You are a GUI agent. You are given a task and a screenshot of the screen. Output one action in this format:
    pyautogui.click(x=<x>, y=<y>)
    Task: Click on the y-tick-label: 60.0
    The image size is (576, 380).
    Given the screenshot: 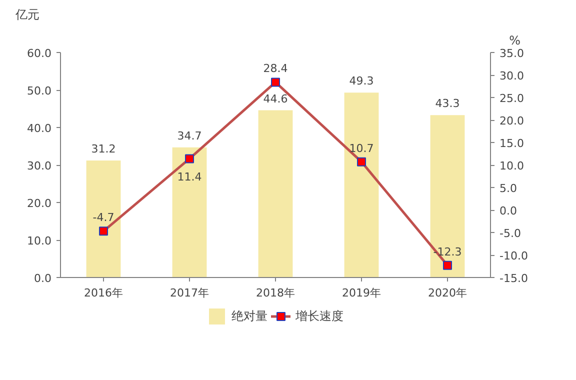 What is the action you would take?
    pyautogui.click(x=39, y=53)
    